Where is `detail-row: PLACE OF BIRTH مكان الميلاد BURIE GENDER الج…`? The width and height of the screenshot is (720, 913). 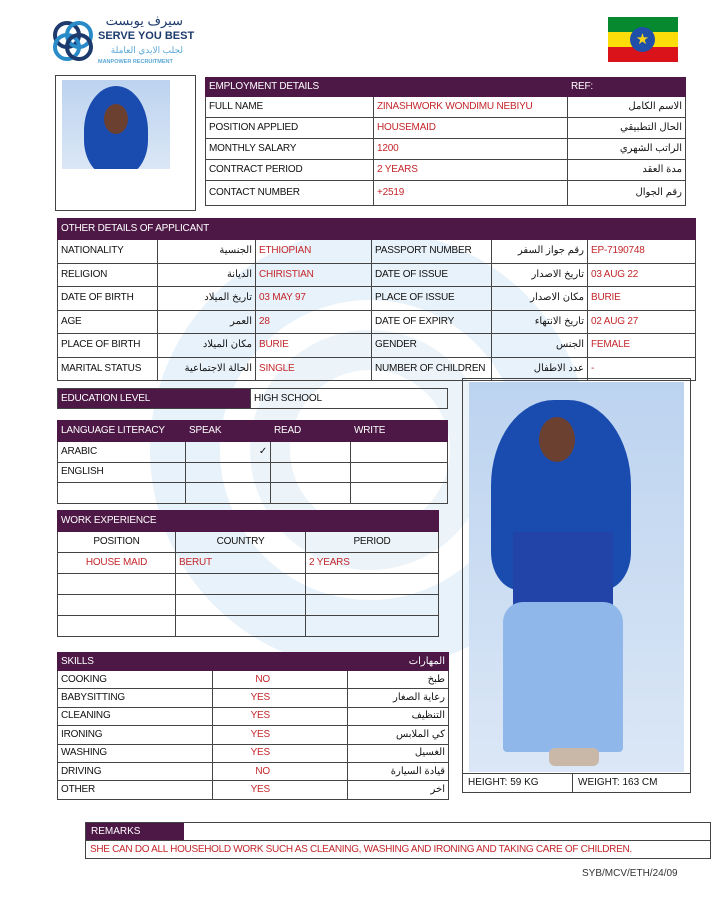
detail-row: PLACE OF BIRTH مكان الميلاد BURIE GENDER الج… is located at coordinates (377, 345).